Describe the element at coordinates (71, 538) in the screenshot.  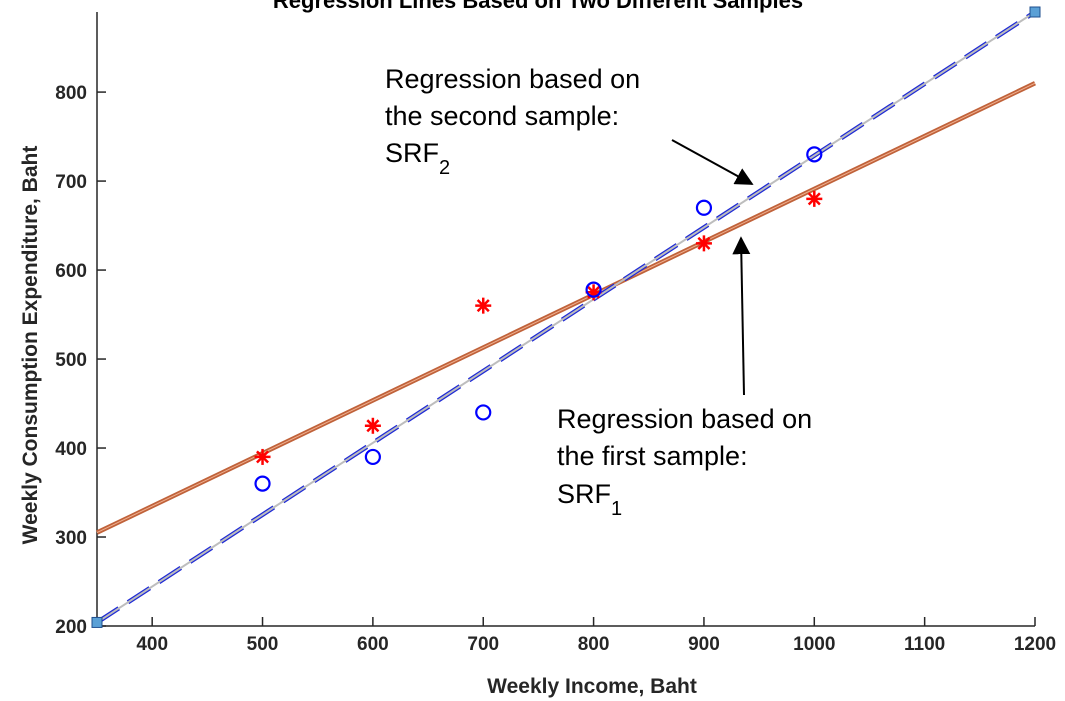
I see `y-tick-label: 300` at that location.